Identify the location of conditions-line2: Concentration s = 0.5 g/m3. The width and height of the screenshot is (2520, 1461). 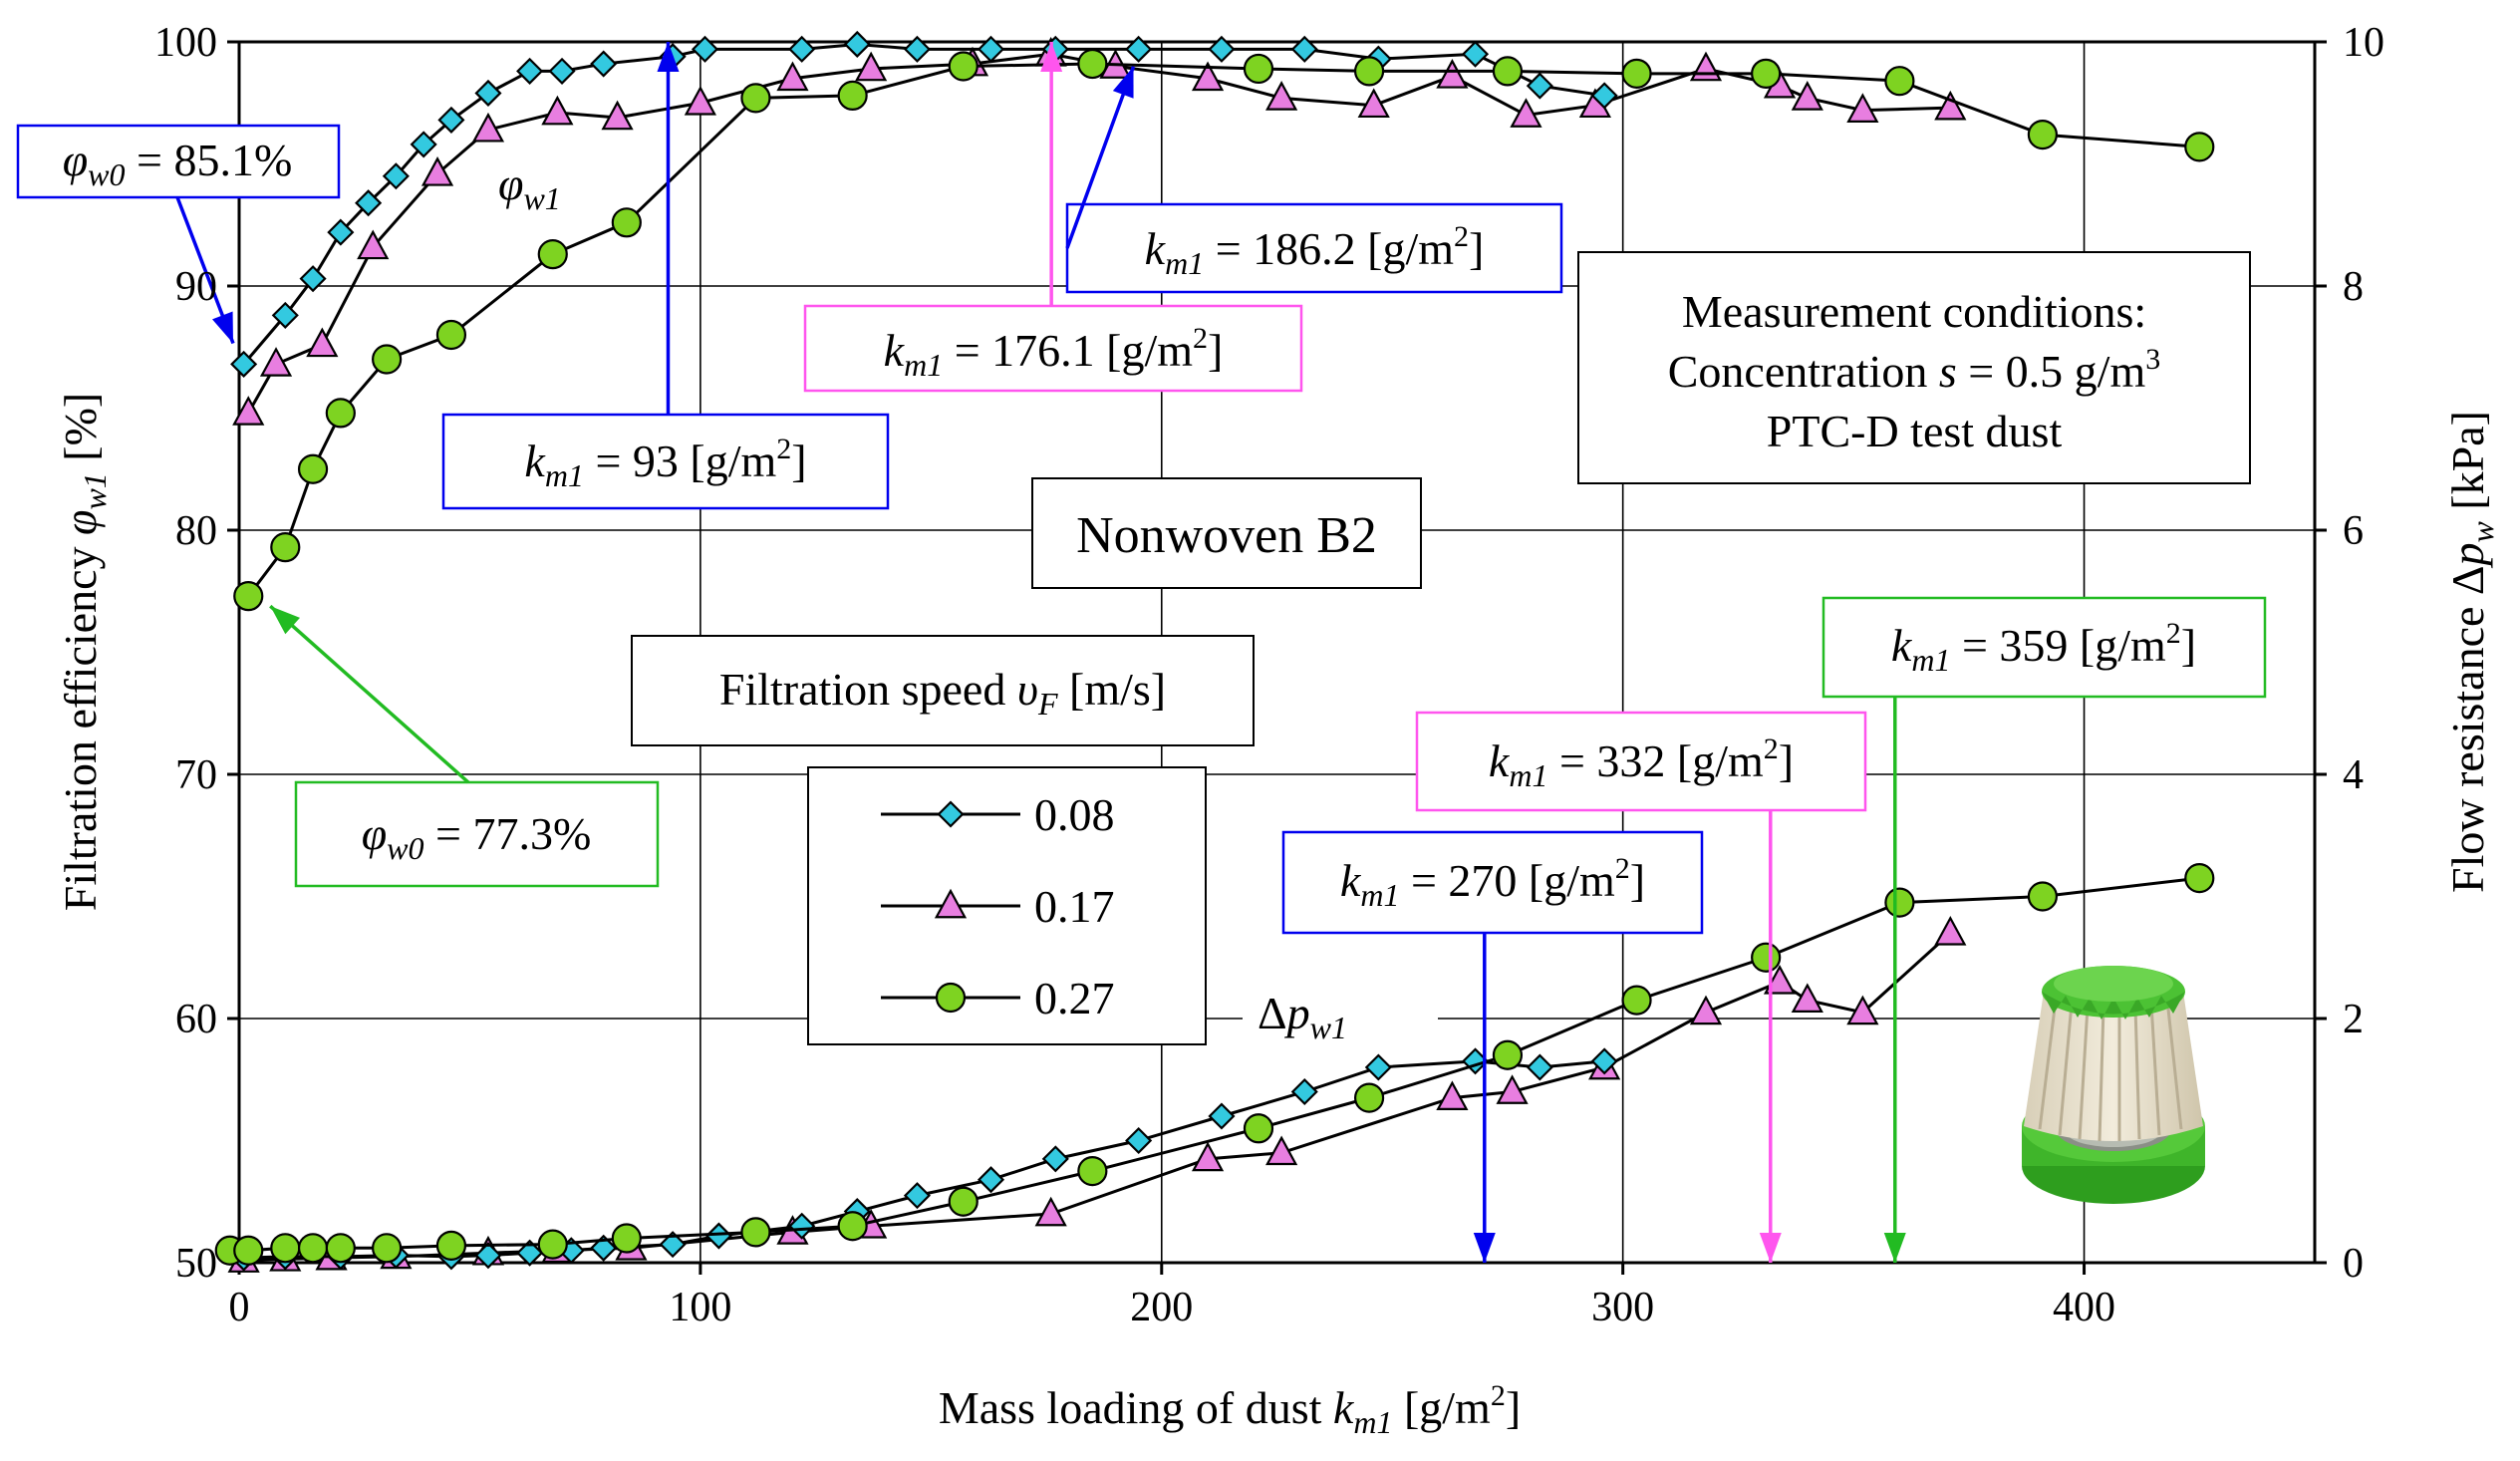
(1914, 370).